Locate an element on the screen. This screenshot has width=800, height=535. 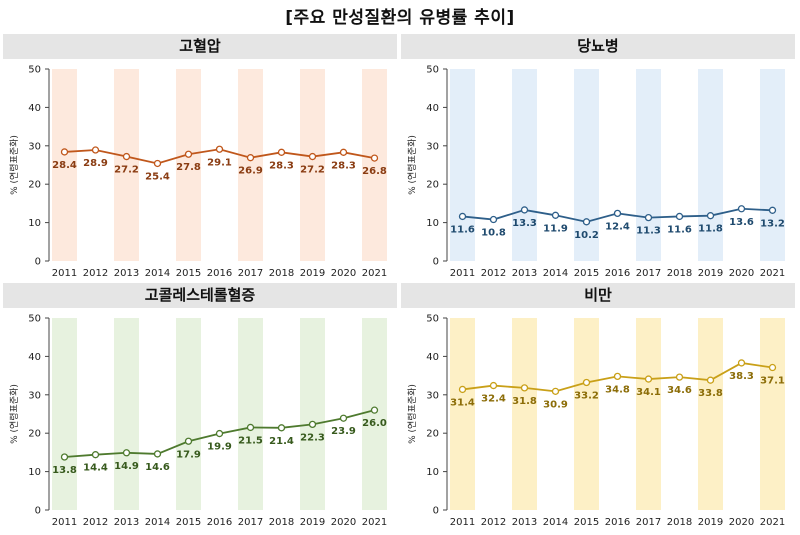
y-tick-label: 50 is located at coordinates (432, 70).